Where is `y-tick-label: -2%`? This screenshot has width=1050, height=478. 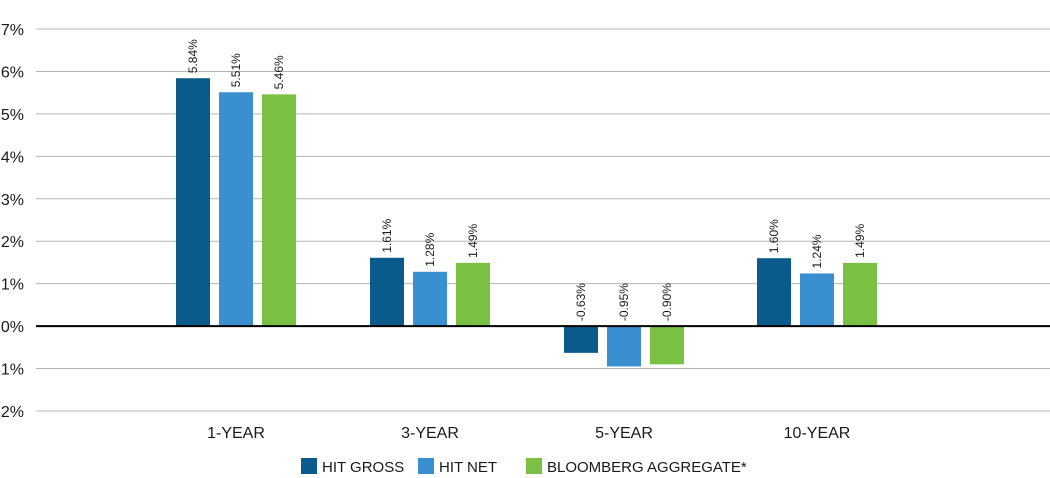 y-tick-label: -2% is located at coordinates (12, 412).